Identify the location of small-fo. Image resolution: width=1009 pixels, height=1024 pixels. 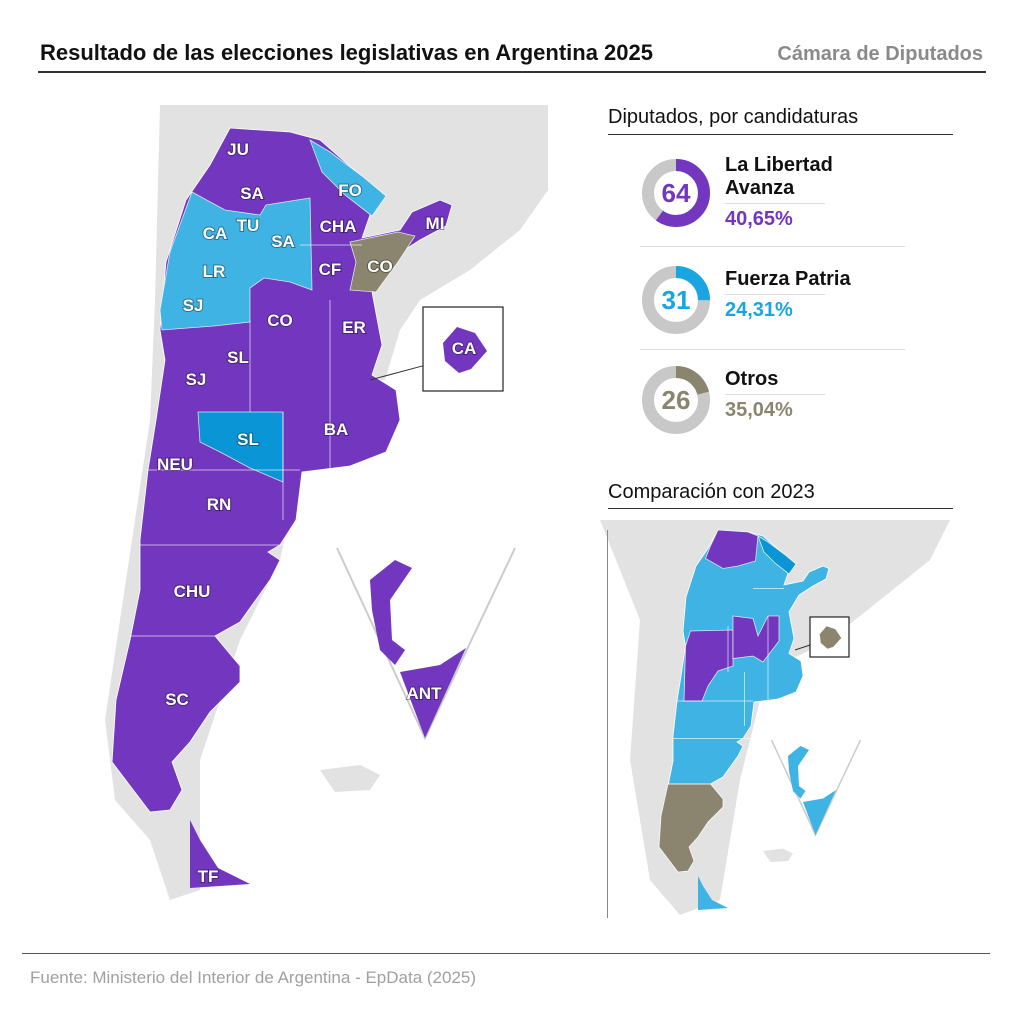
(777, 555).